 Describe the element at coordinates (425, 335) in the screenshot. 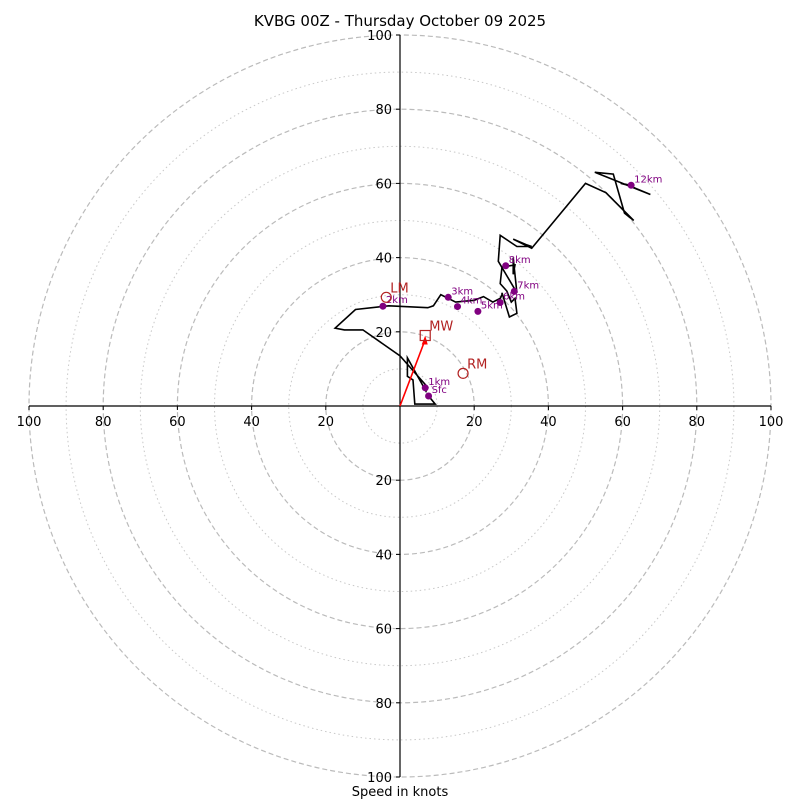

I see `storm-motion-square` at that location.